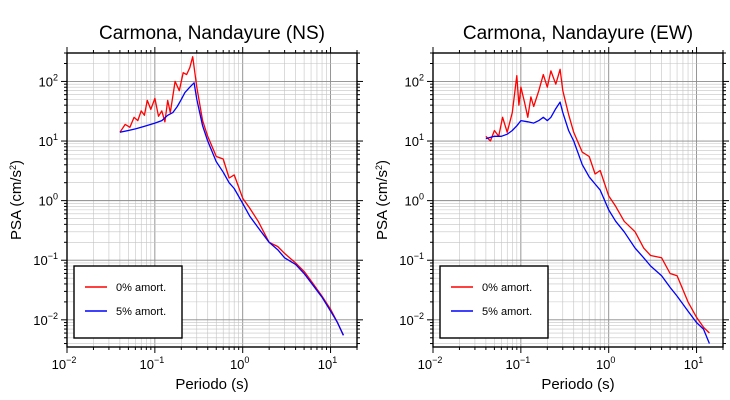 This screenshot has width=730, height=400. Describe the element at coordinates (212, 33) in the screenshot. I see `chart-title: Carmona, Nandayure (NS)` at that location.